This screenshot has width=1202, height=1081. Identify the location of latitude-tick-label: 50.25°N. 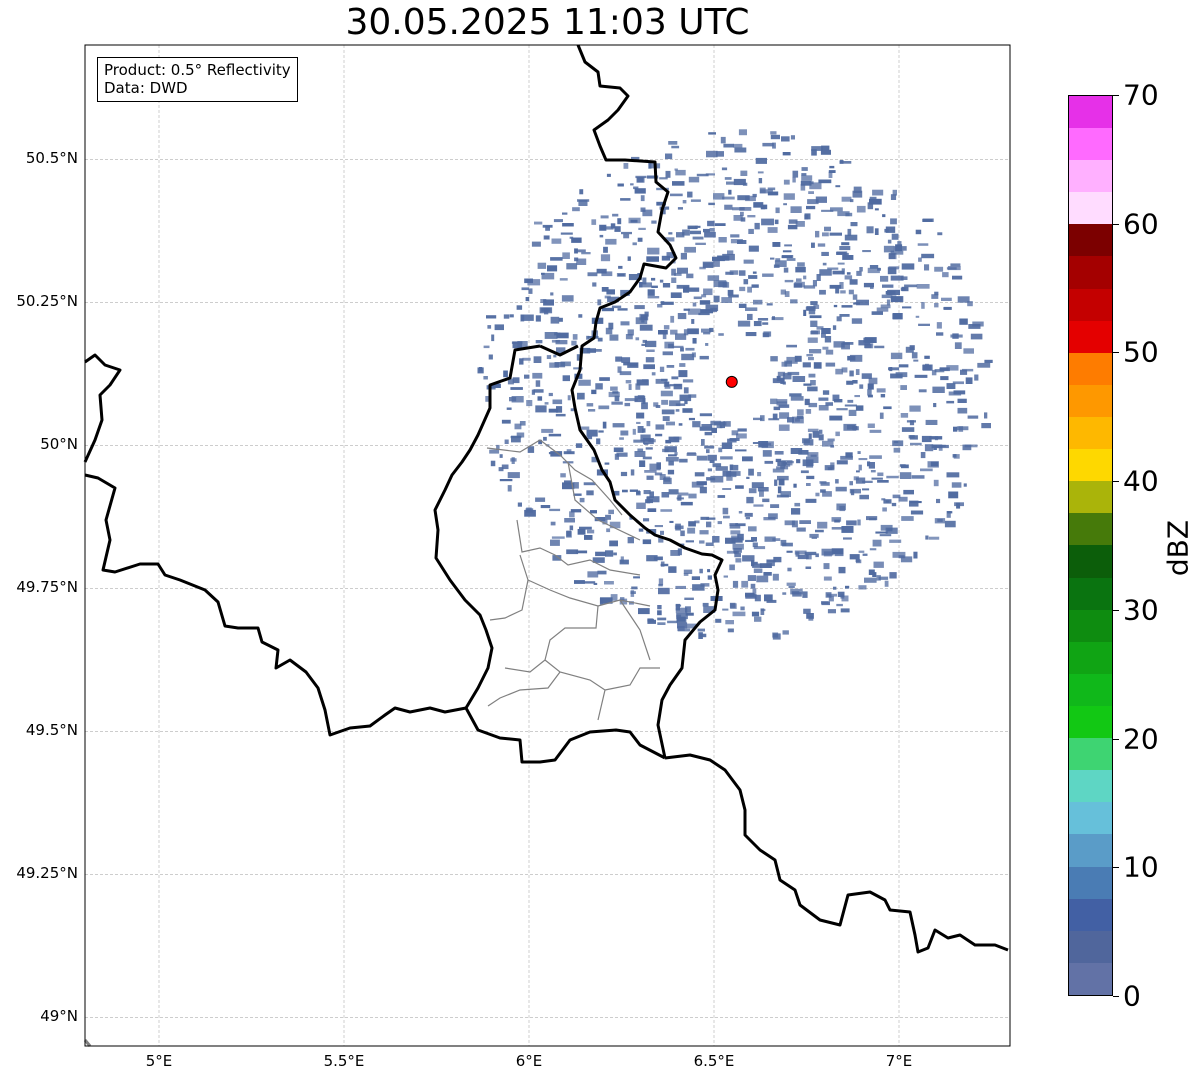
(47, 301).